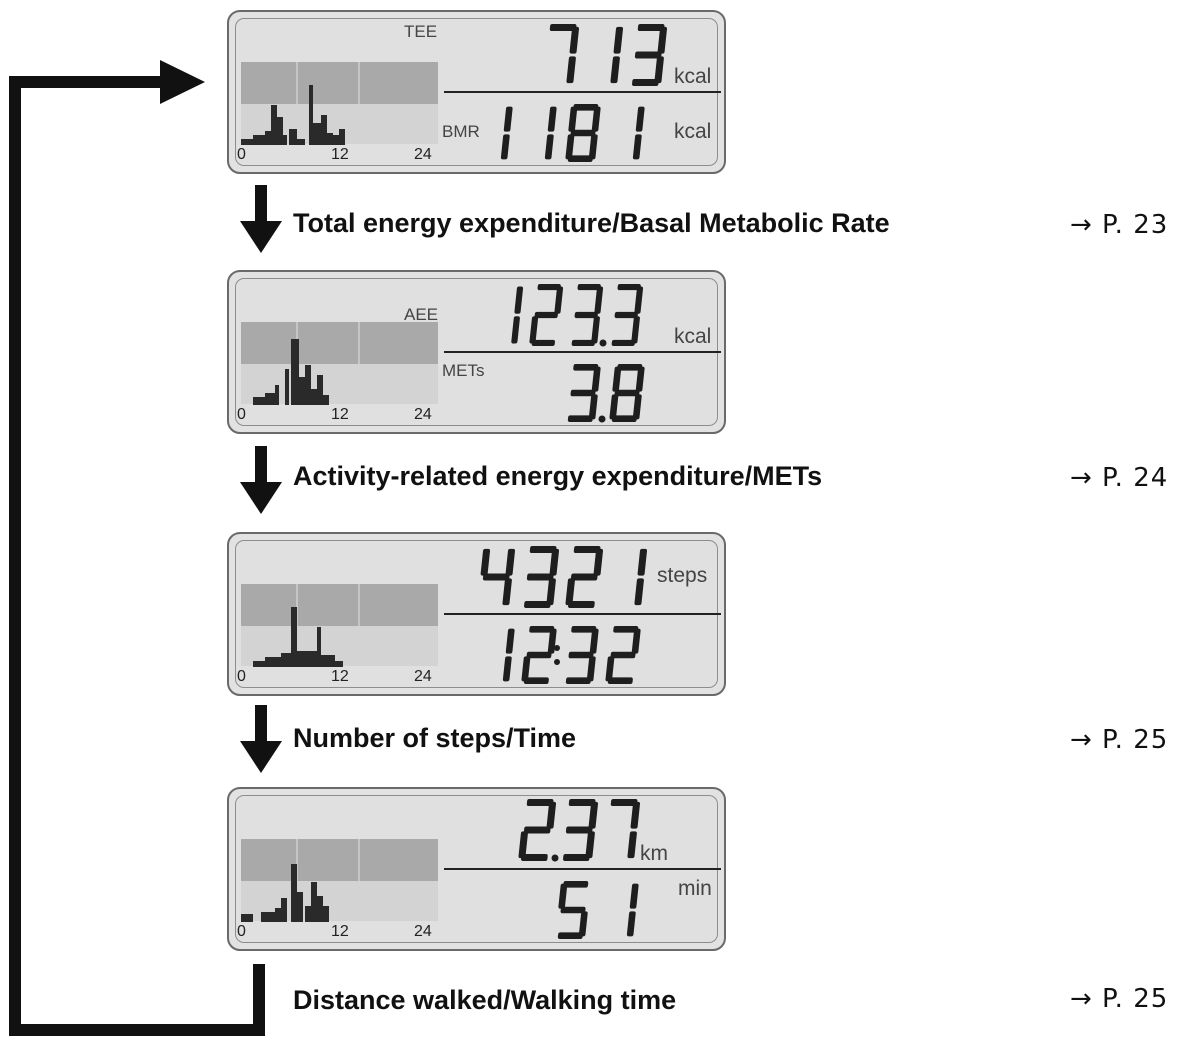 This screenshot has width=1187, height=1043. Describe the element at coordinates (421, 314) in the screenshot. I see `label-top: AEE` at that location.